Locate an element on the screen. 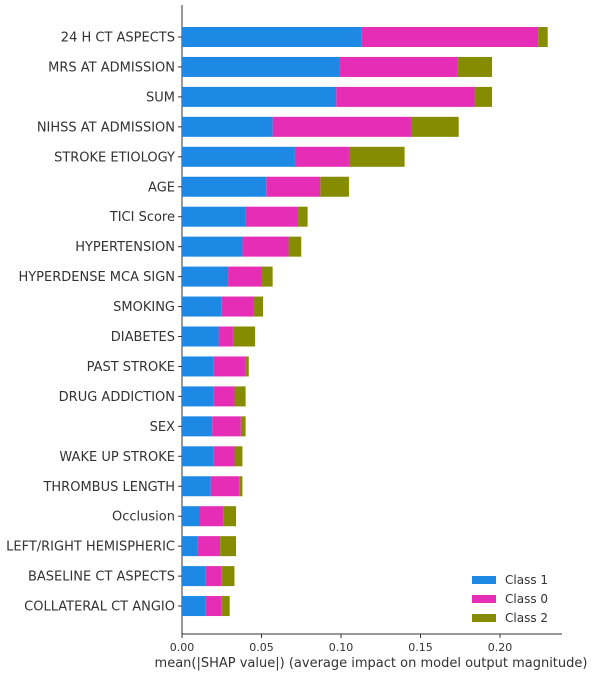 The width and height of the screenshot is (596, 680). legend-item-class-2: Class 2 is located at coordinates (510, 617).